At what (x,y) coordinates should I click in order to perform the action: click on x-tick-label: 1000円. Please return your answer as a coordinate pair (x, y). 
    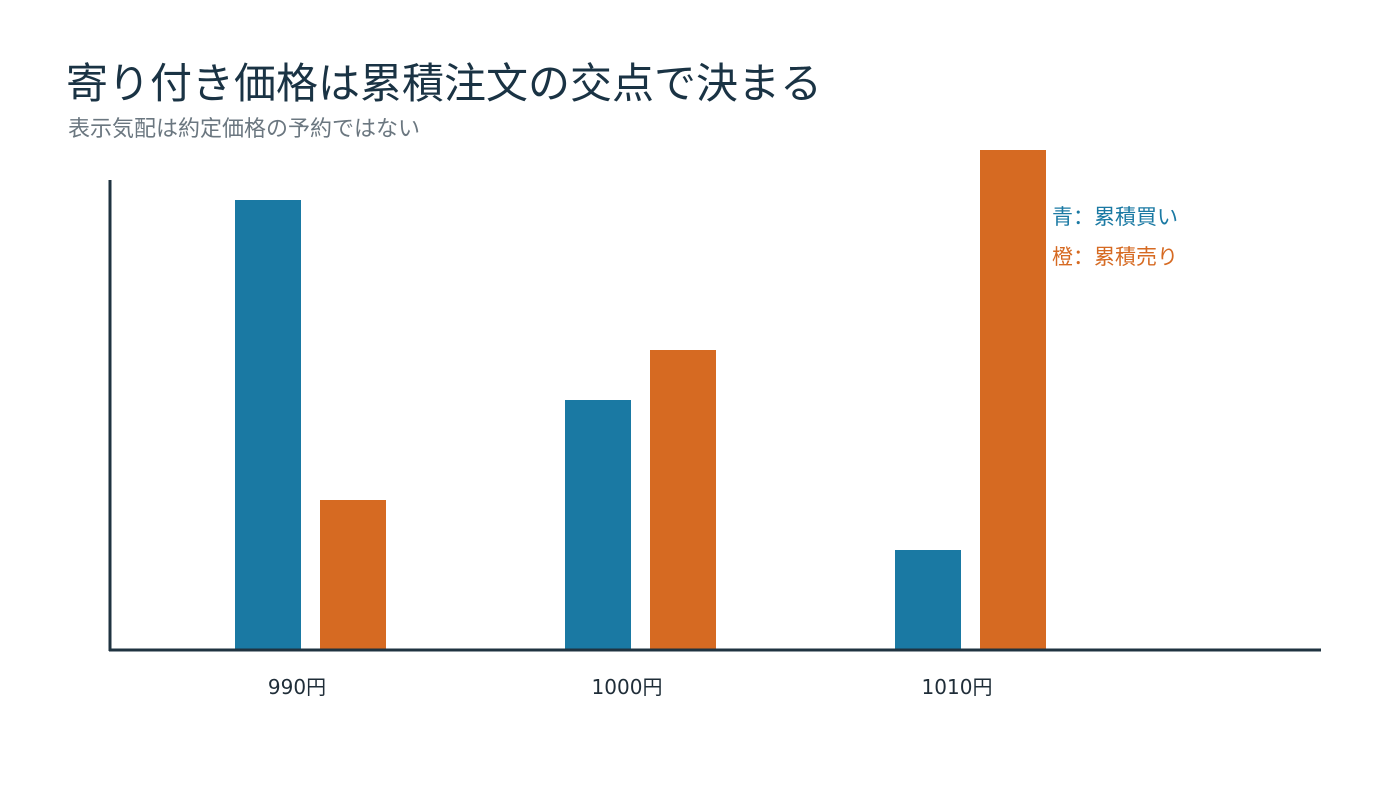
    Looking at the image, I should click on (627, 687).